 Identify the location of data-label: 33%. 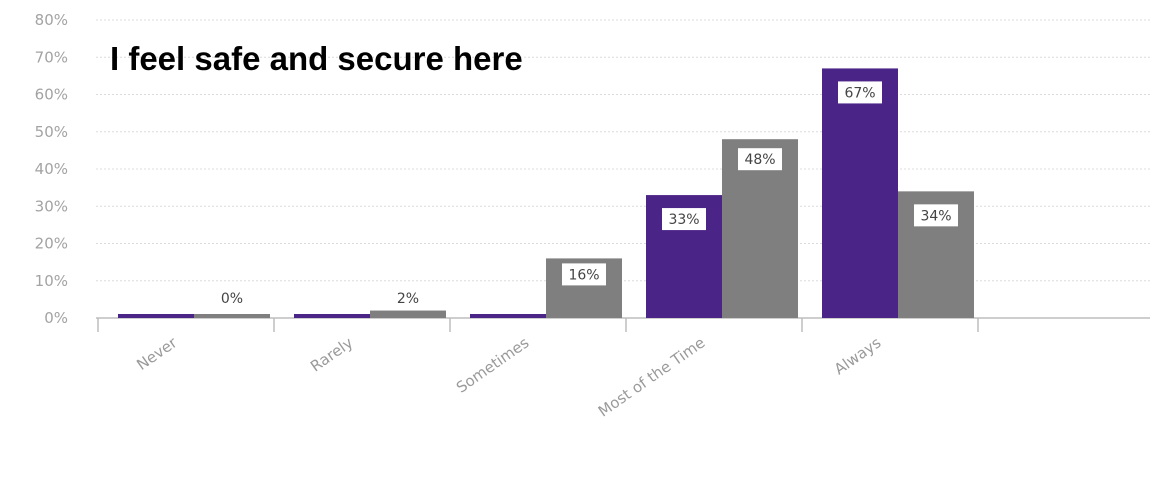
(683, 220).